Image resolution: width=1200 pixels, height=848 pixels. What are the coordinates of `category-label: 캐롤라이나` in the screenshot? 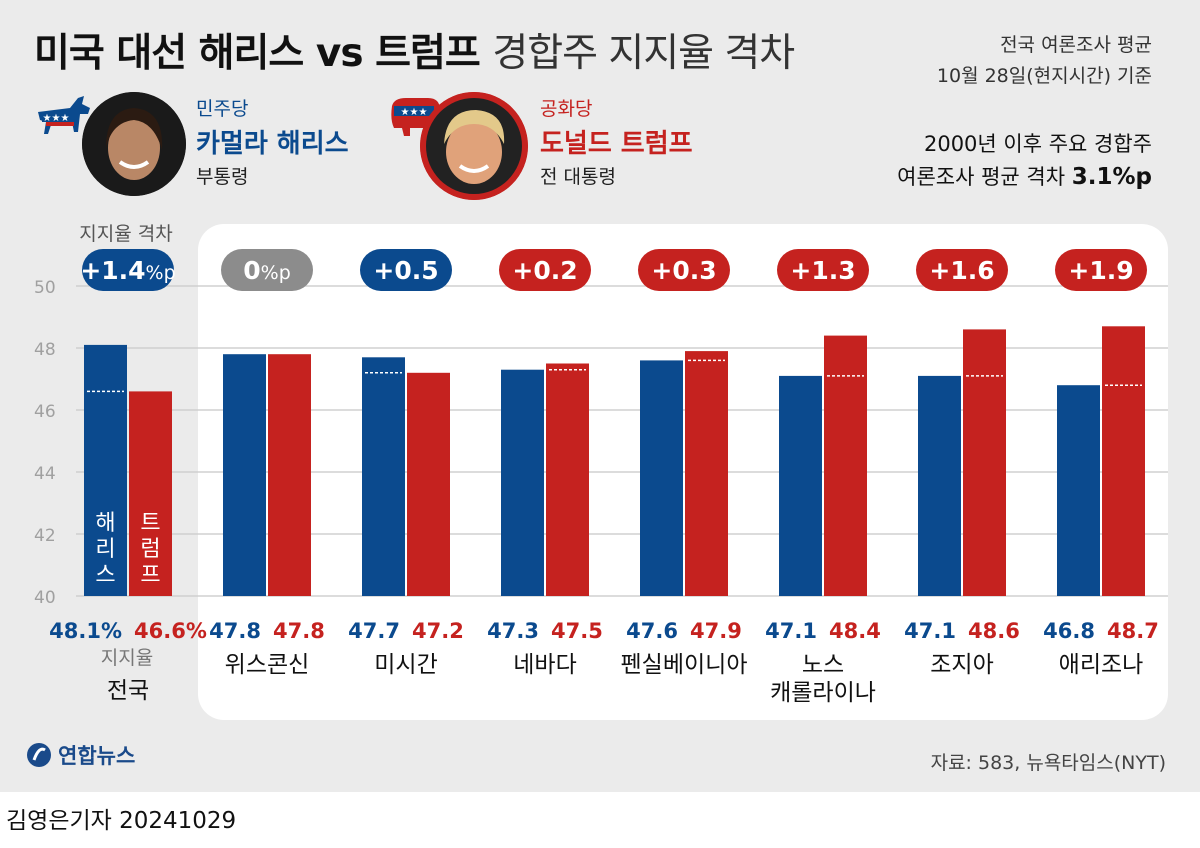 It's located at (823, 693).